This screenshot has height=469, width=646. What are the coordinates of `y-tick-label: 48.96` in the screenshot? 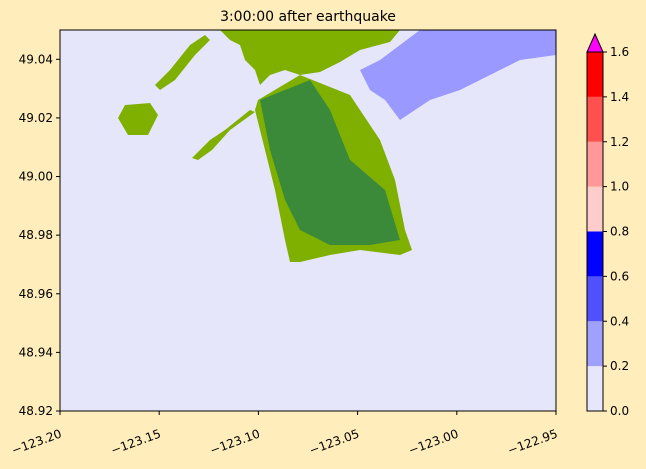 It's located at (36, 294).